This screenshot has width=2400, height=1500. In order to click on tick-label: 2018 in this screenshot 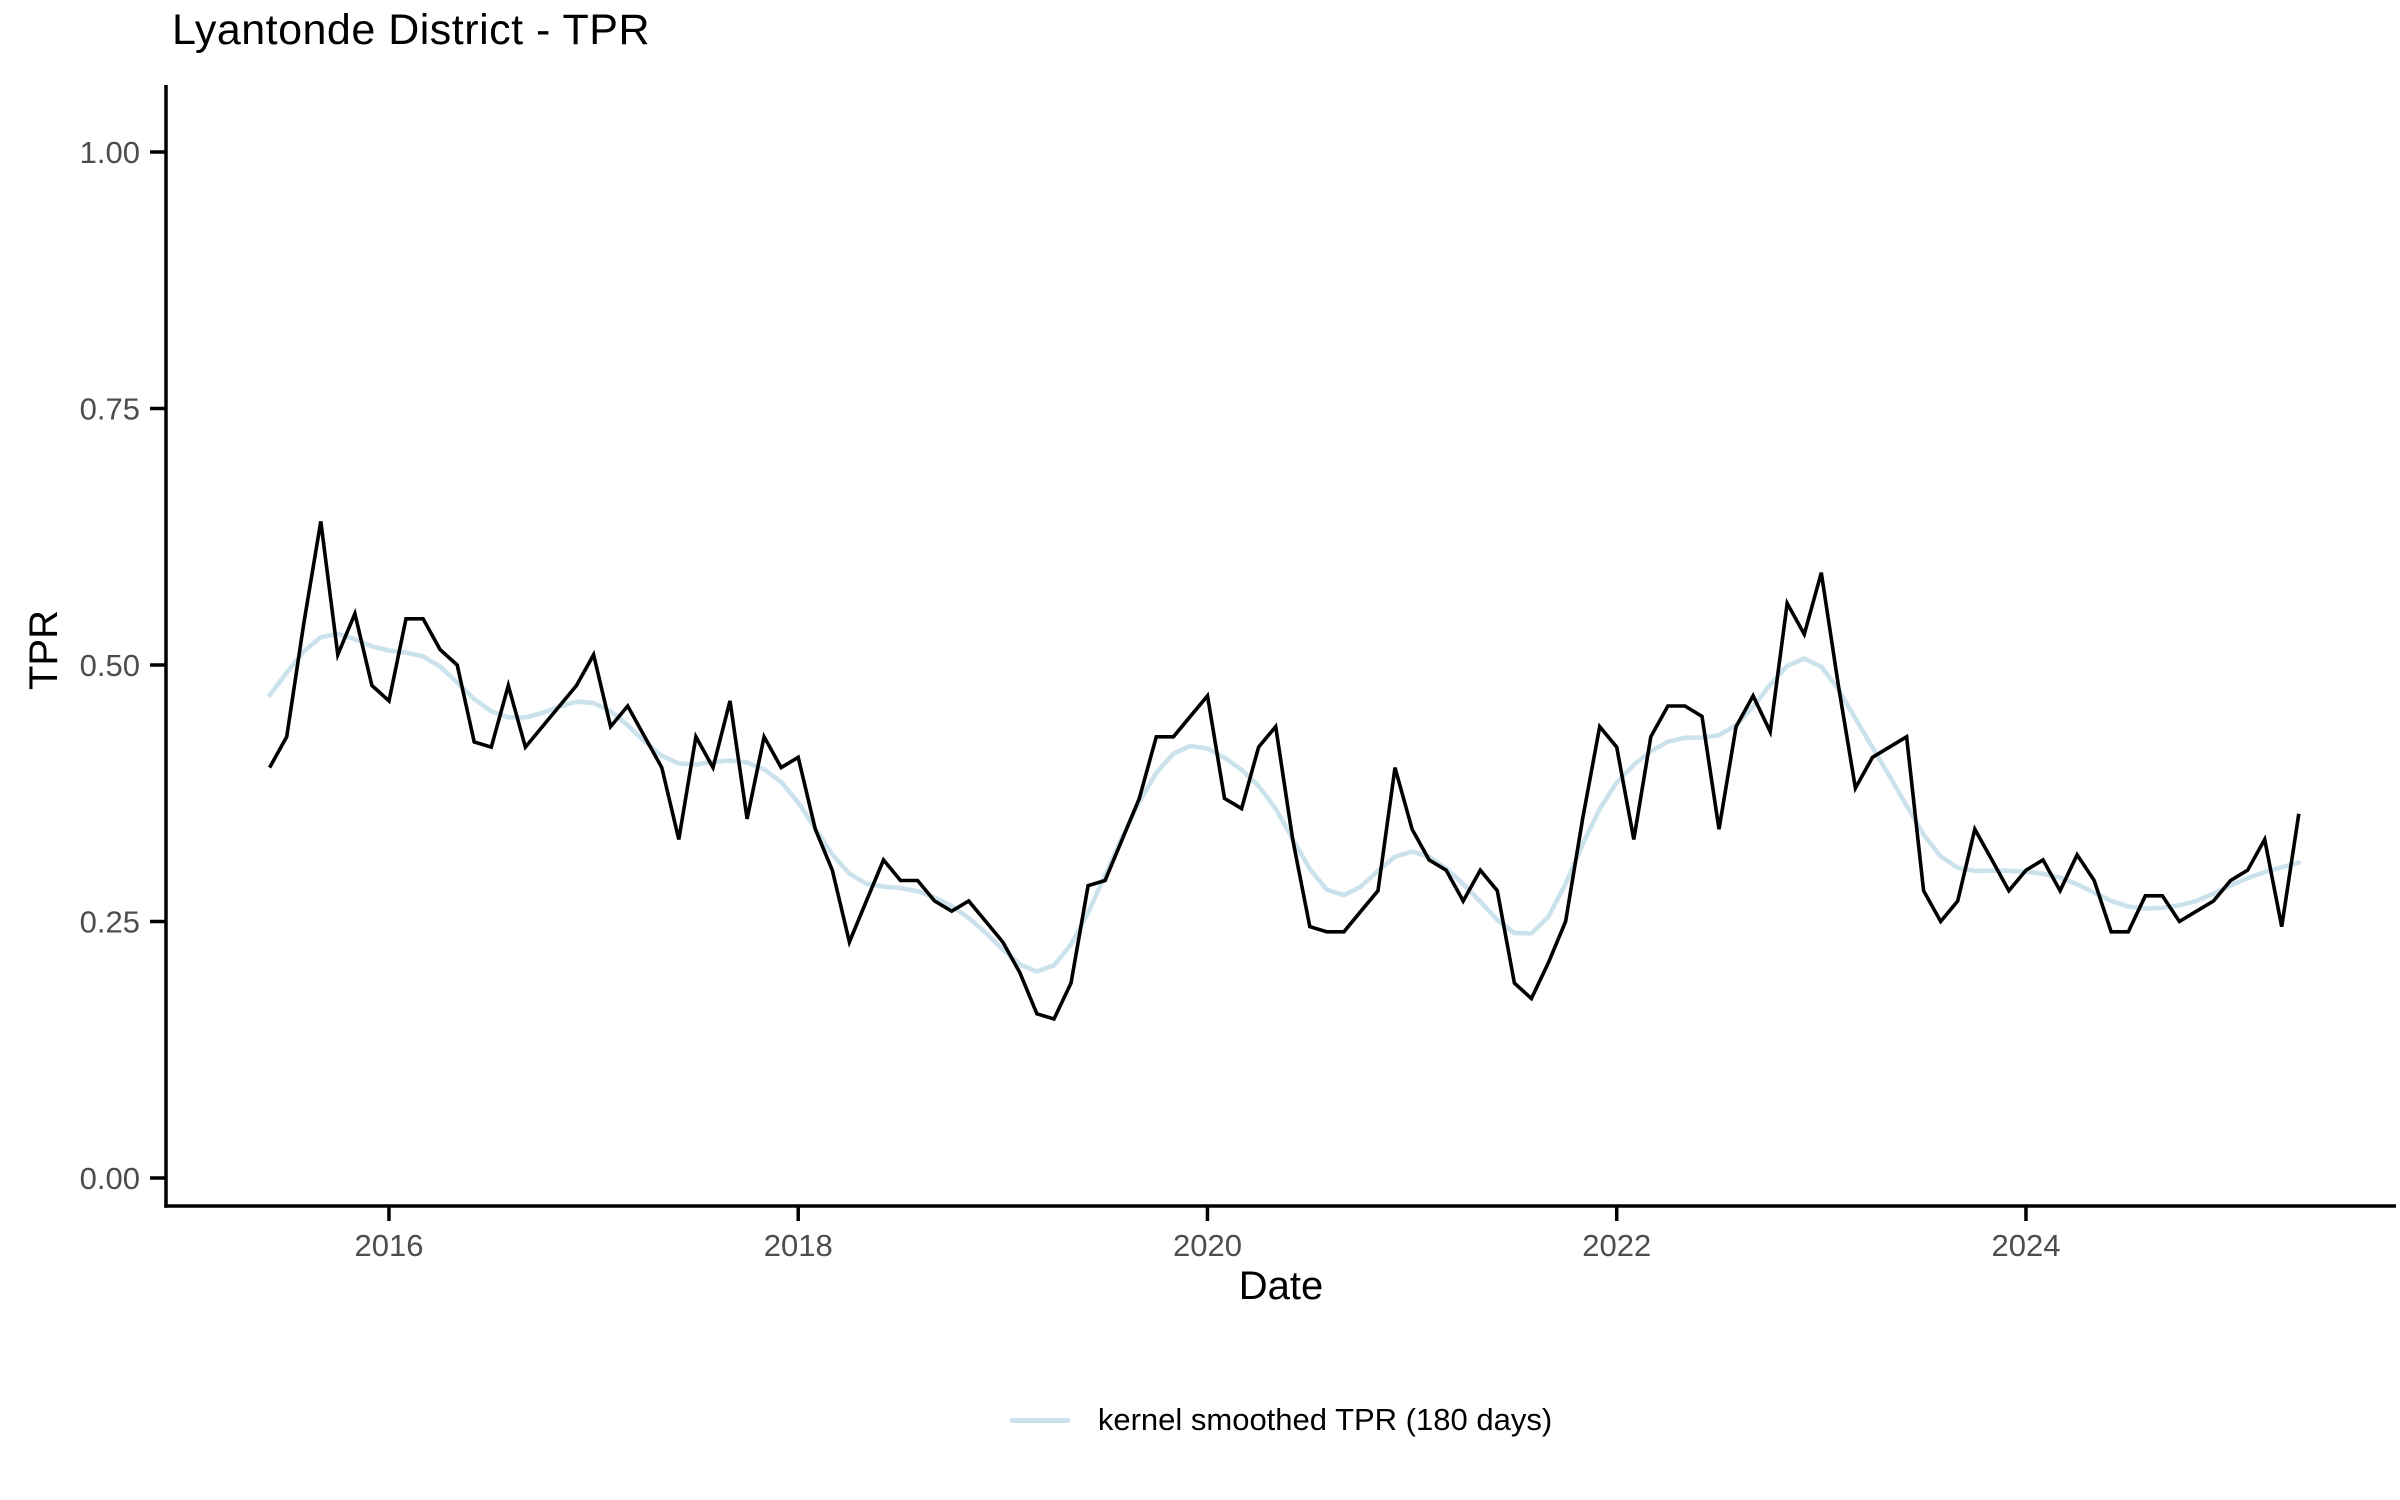, I will do `click(798, 1245)`.